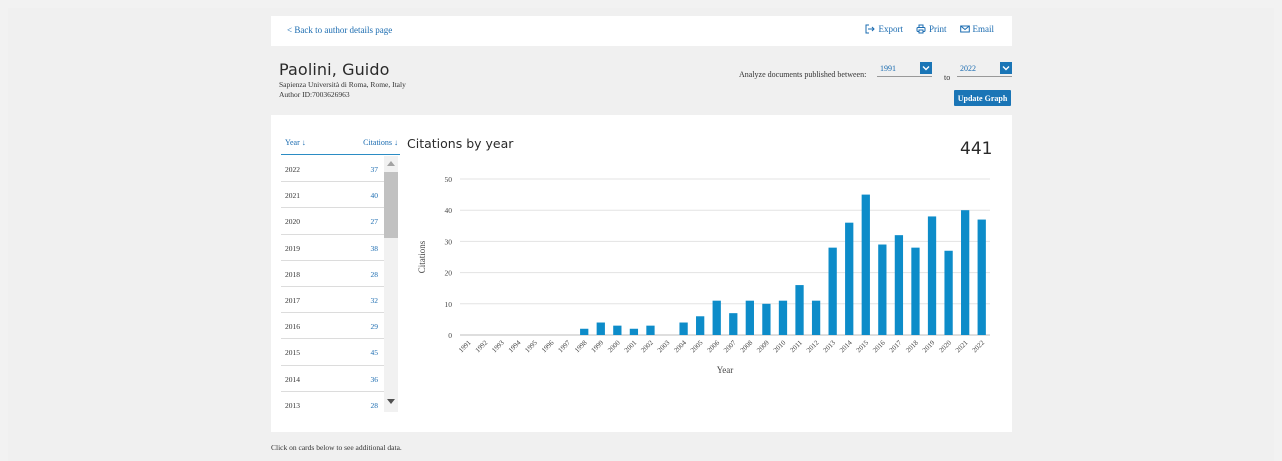 This screenshot has width=1282, height=461. I want to click on row-year: 2018, so click(292, 274).